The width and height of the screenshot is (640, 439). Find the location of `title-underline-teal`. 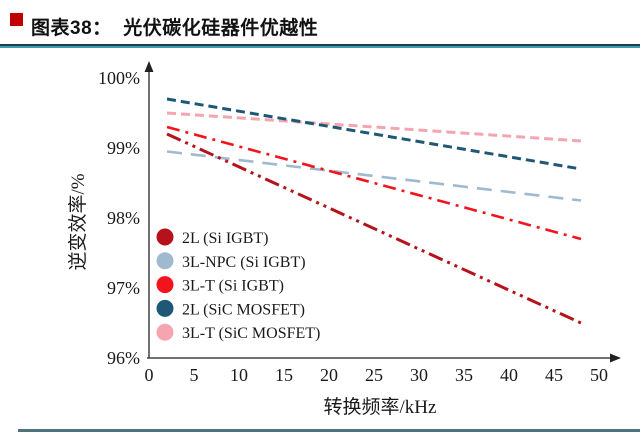

title-underline-teal is located at coordinates (320, 47).